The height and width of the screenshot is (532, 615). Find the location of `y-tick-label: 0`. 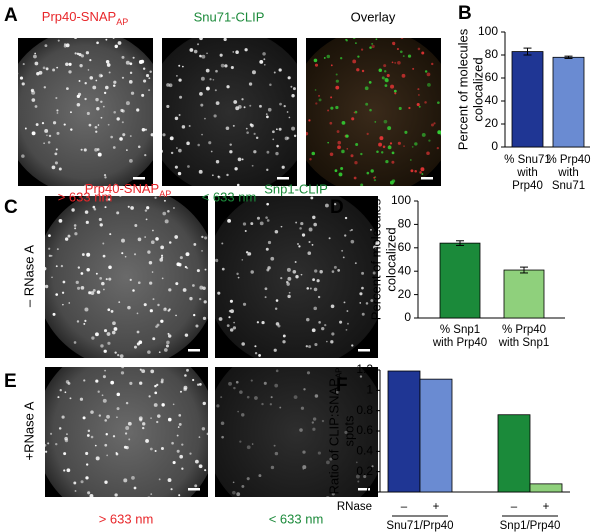

y-tick-label: 0 is located at coordinates (369, 491).